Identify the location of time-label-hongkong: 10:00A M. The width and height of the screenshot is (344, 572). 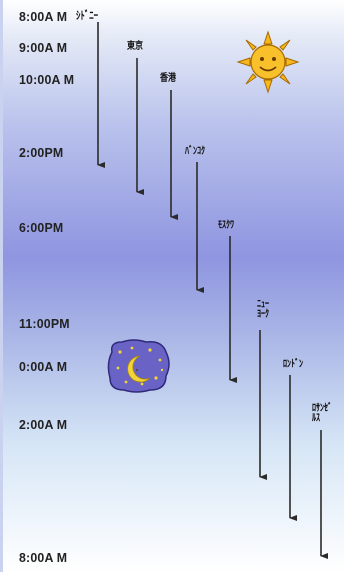
(47, 79).